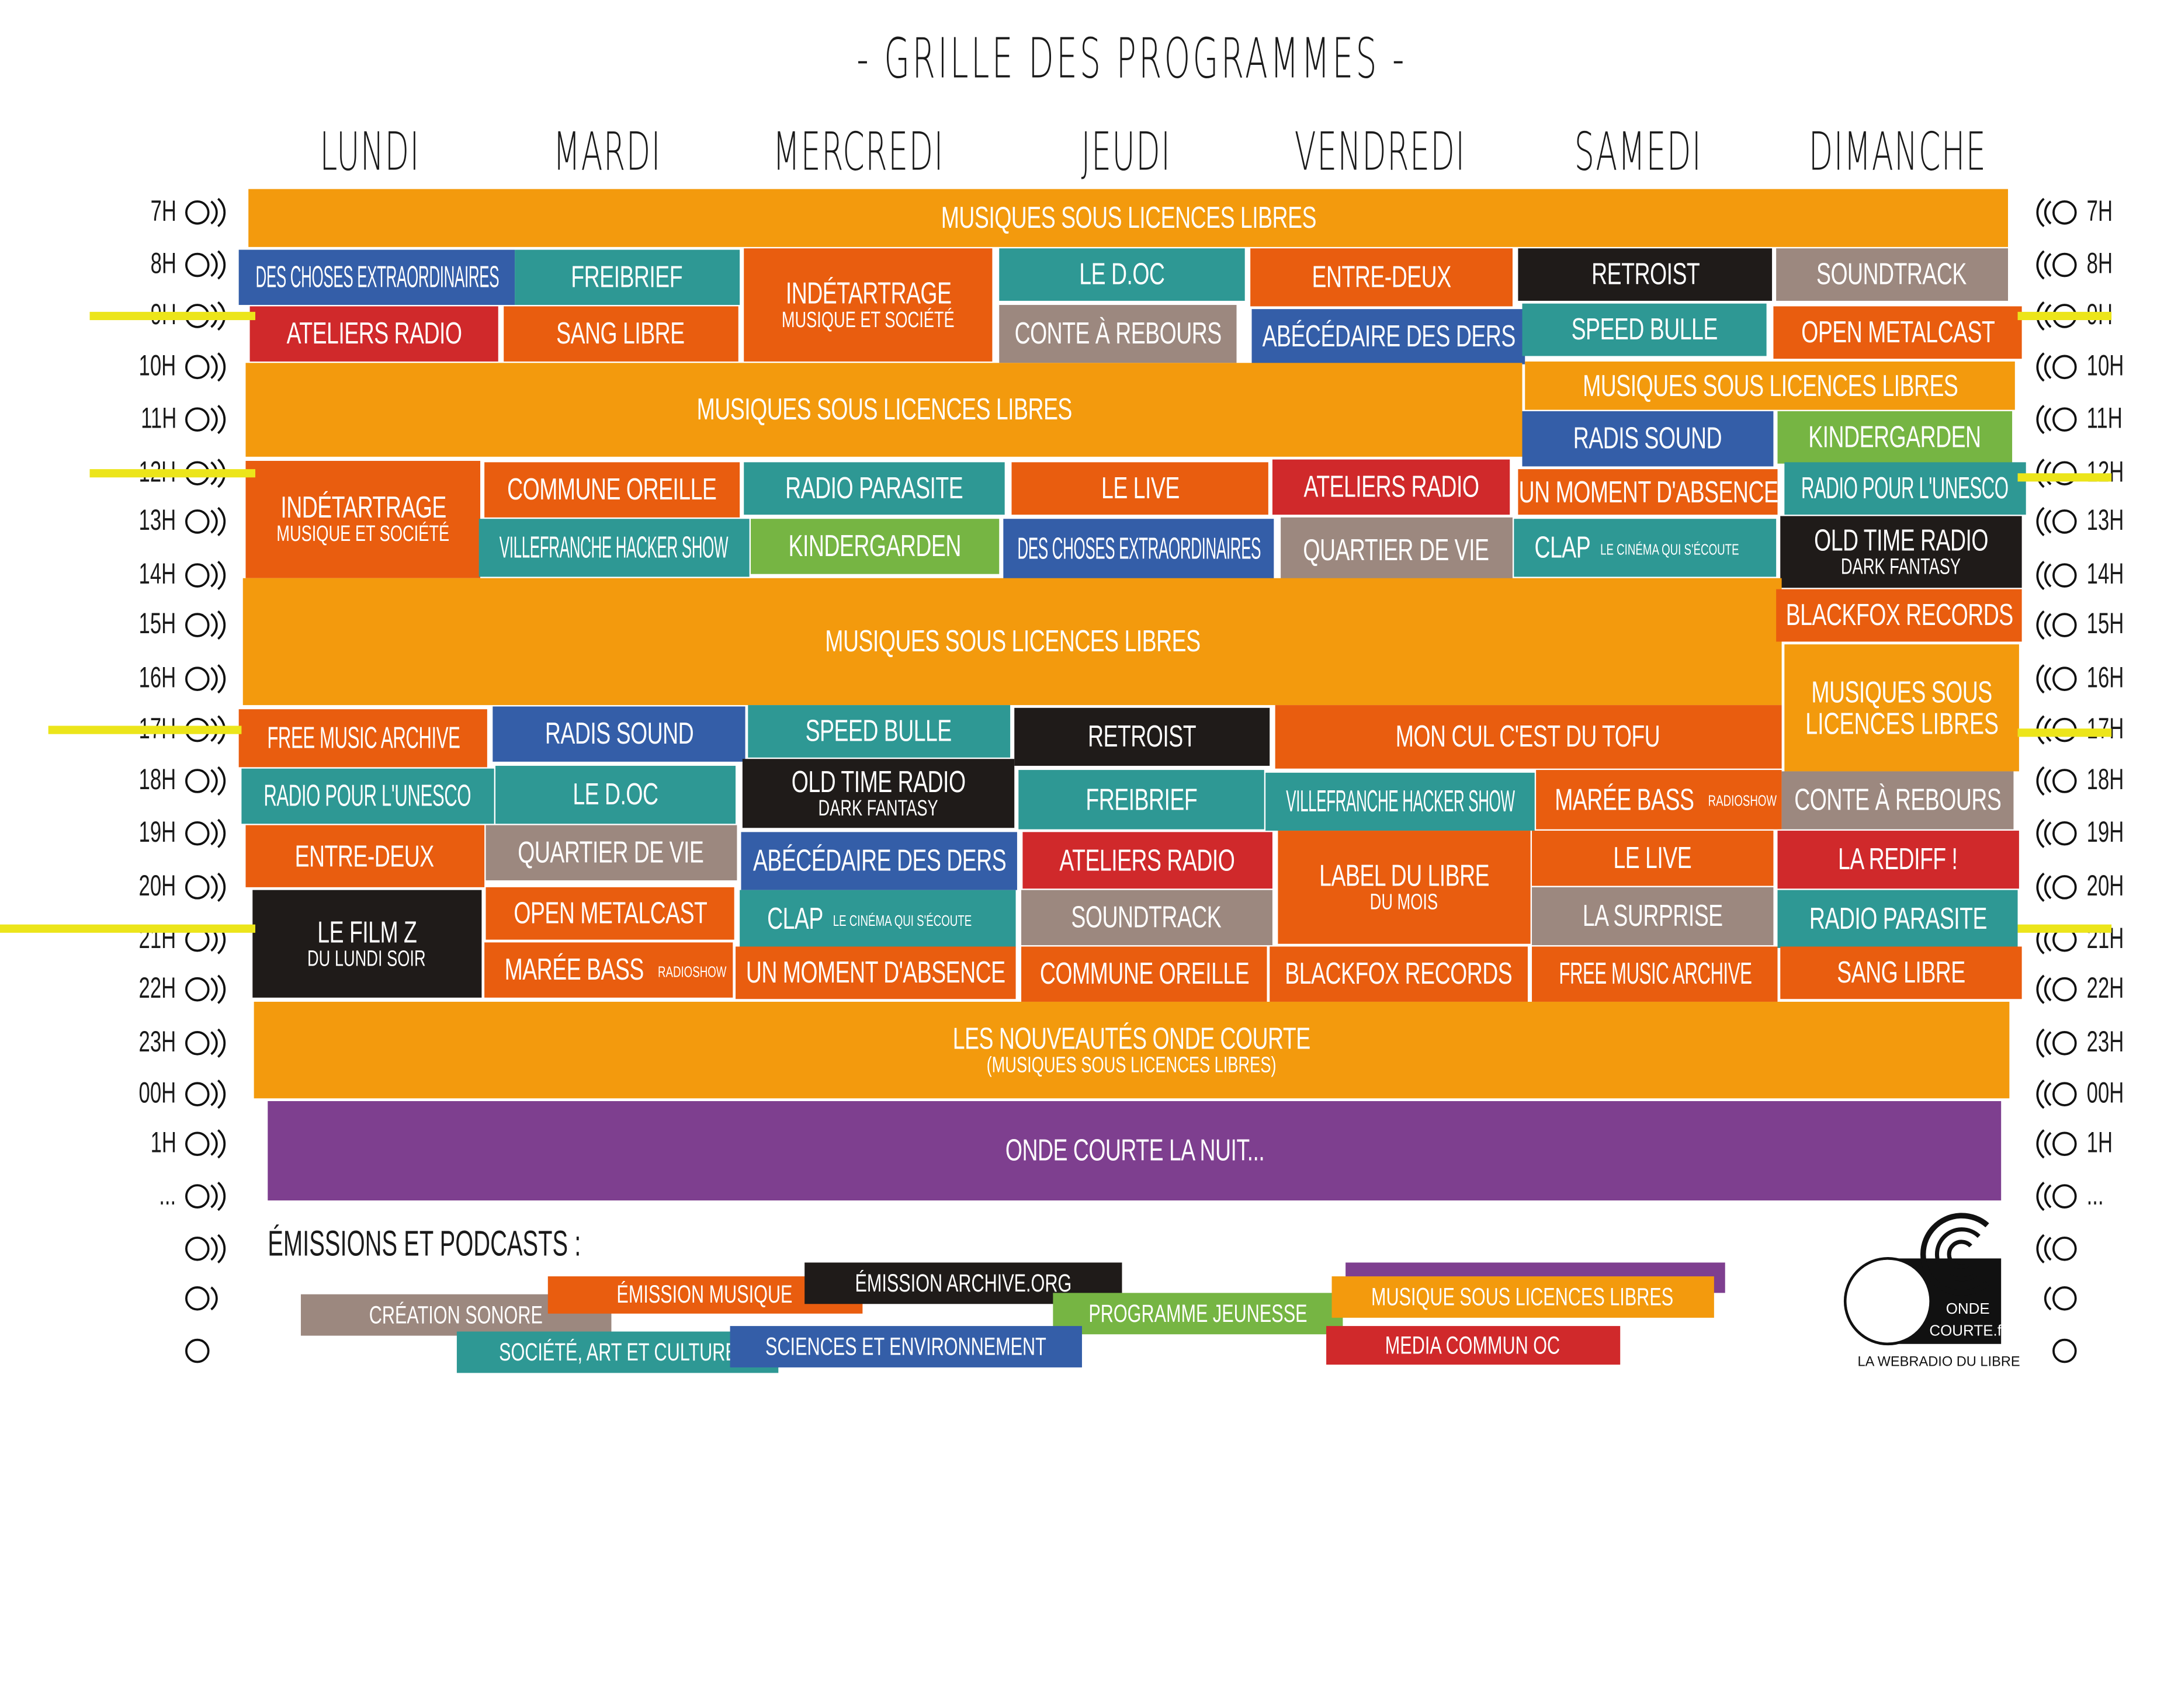  Describe the element at coordinates (163, 212) in the screenshot. I see `time-label-left: 7H` at that location.